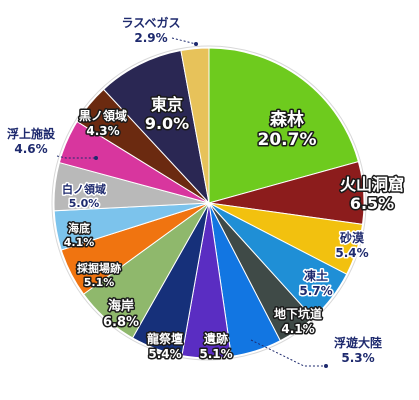 The image size is (419, 400). Describe the element at coordinates (298, 313) in the screenshot. I see `pie-label-name-5: 地下坑道` at that location.